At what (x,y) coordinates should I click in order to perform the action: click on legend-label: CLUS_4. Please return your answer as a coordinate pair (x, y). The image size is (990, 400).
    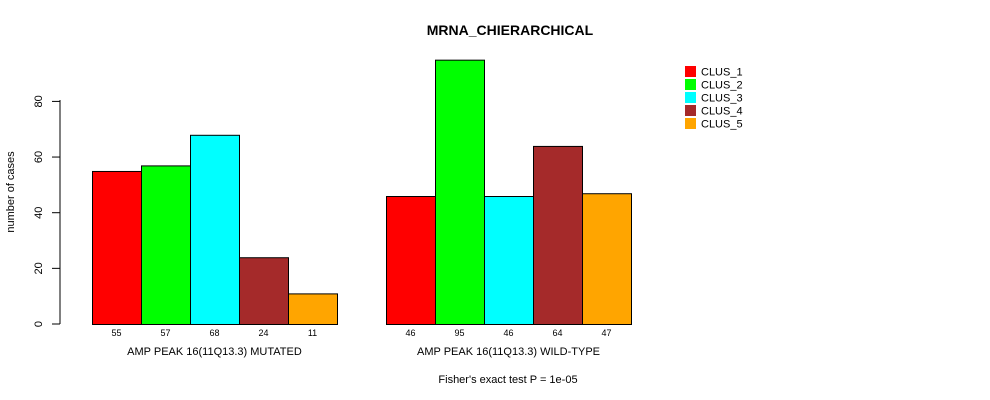
    Looking at the image, I should click on (722, 112).